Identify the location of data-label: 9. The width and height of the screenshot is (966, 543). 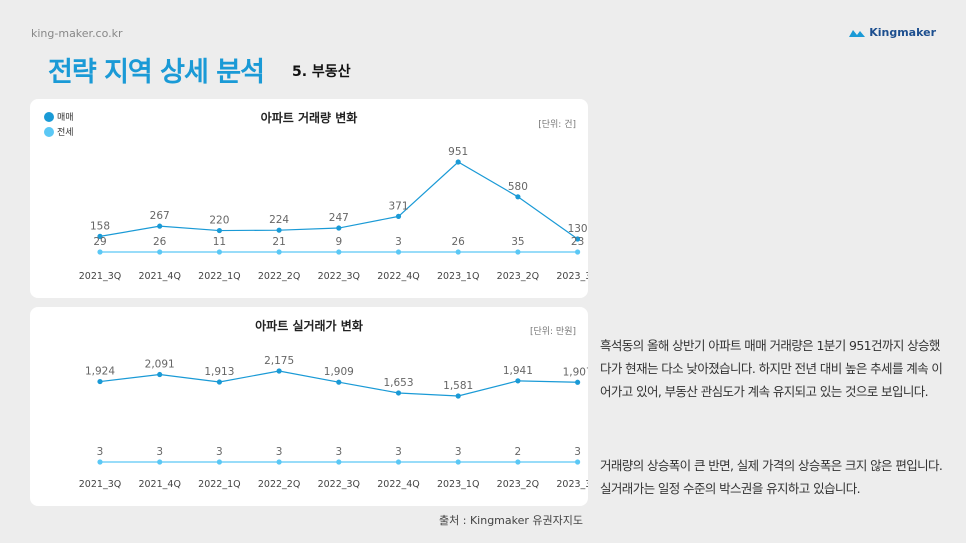
(338, 242).